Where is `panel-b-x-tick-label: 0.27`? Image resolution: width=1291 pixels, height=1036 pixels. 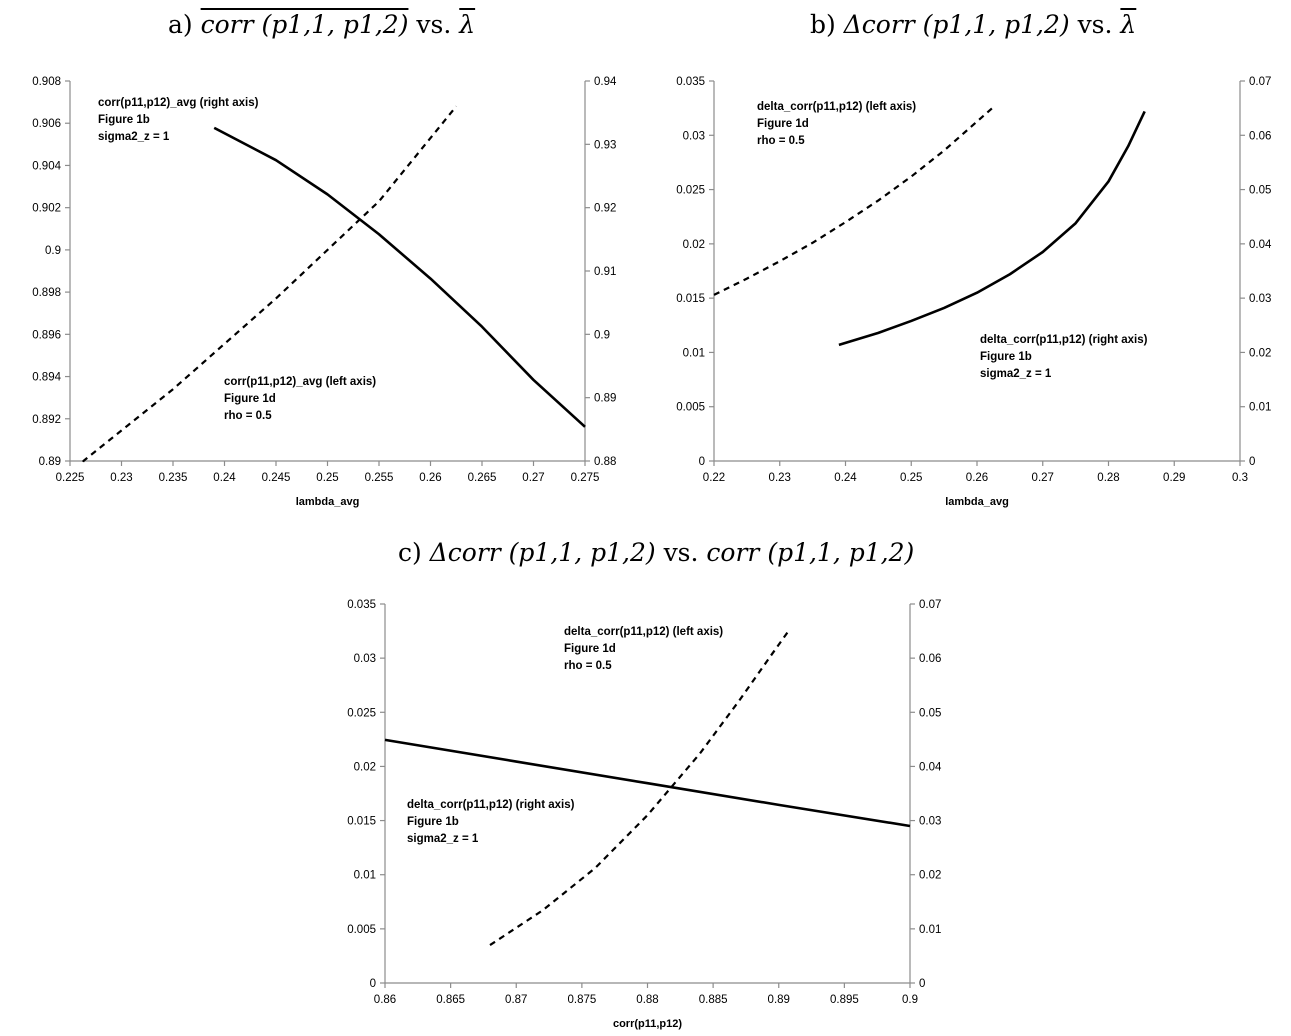
panel-b-x-tick-label: 0.27 is located at coordinates (1043, 478).